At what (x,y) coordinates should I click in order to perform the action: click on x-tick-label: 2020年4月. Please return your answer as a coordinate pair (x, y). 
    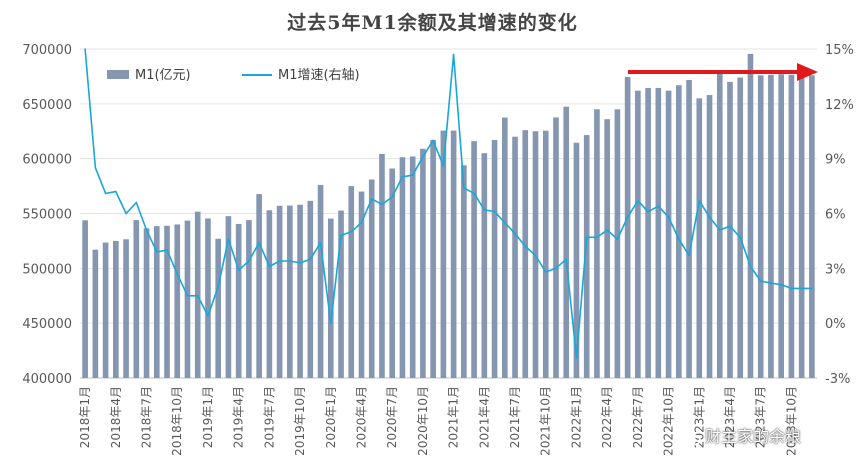
    Looking at the image, I should click on (362, 417).